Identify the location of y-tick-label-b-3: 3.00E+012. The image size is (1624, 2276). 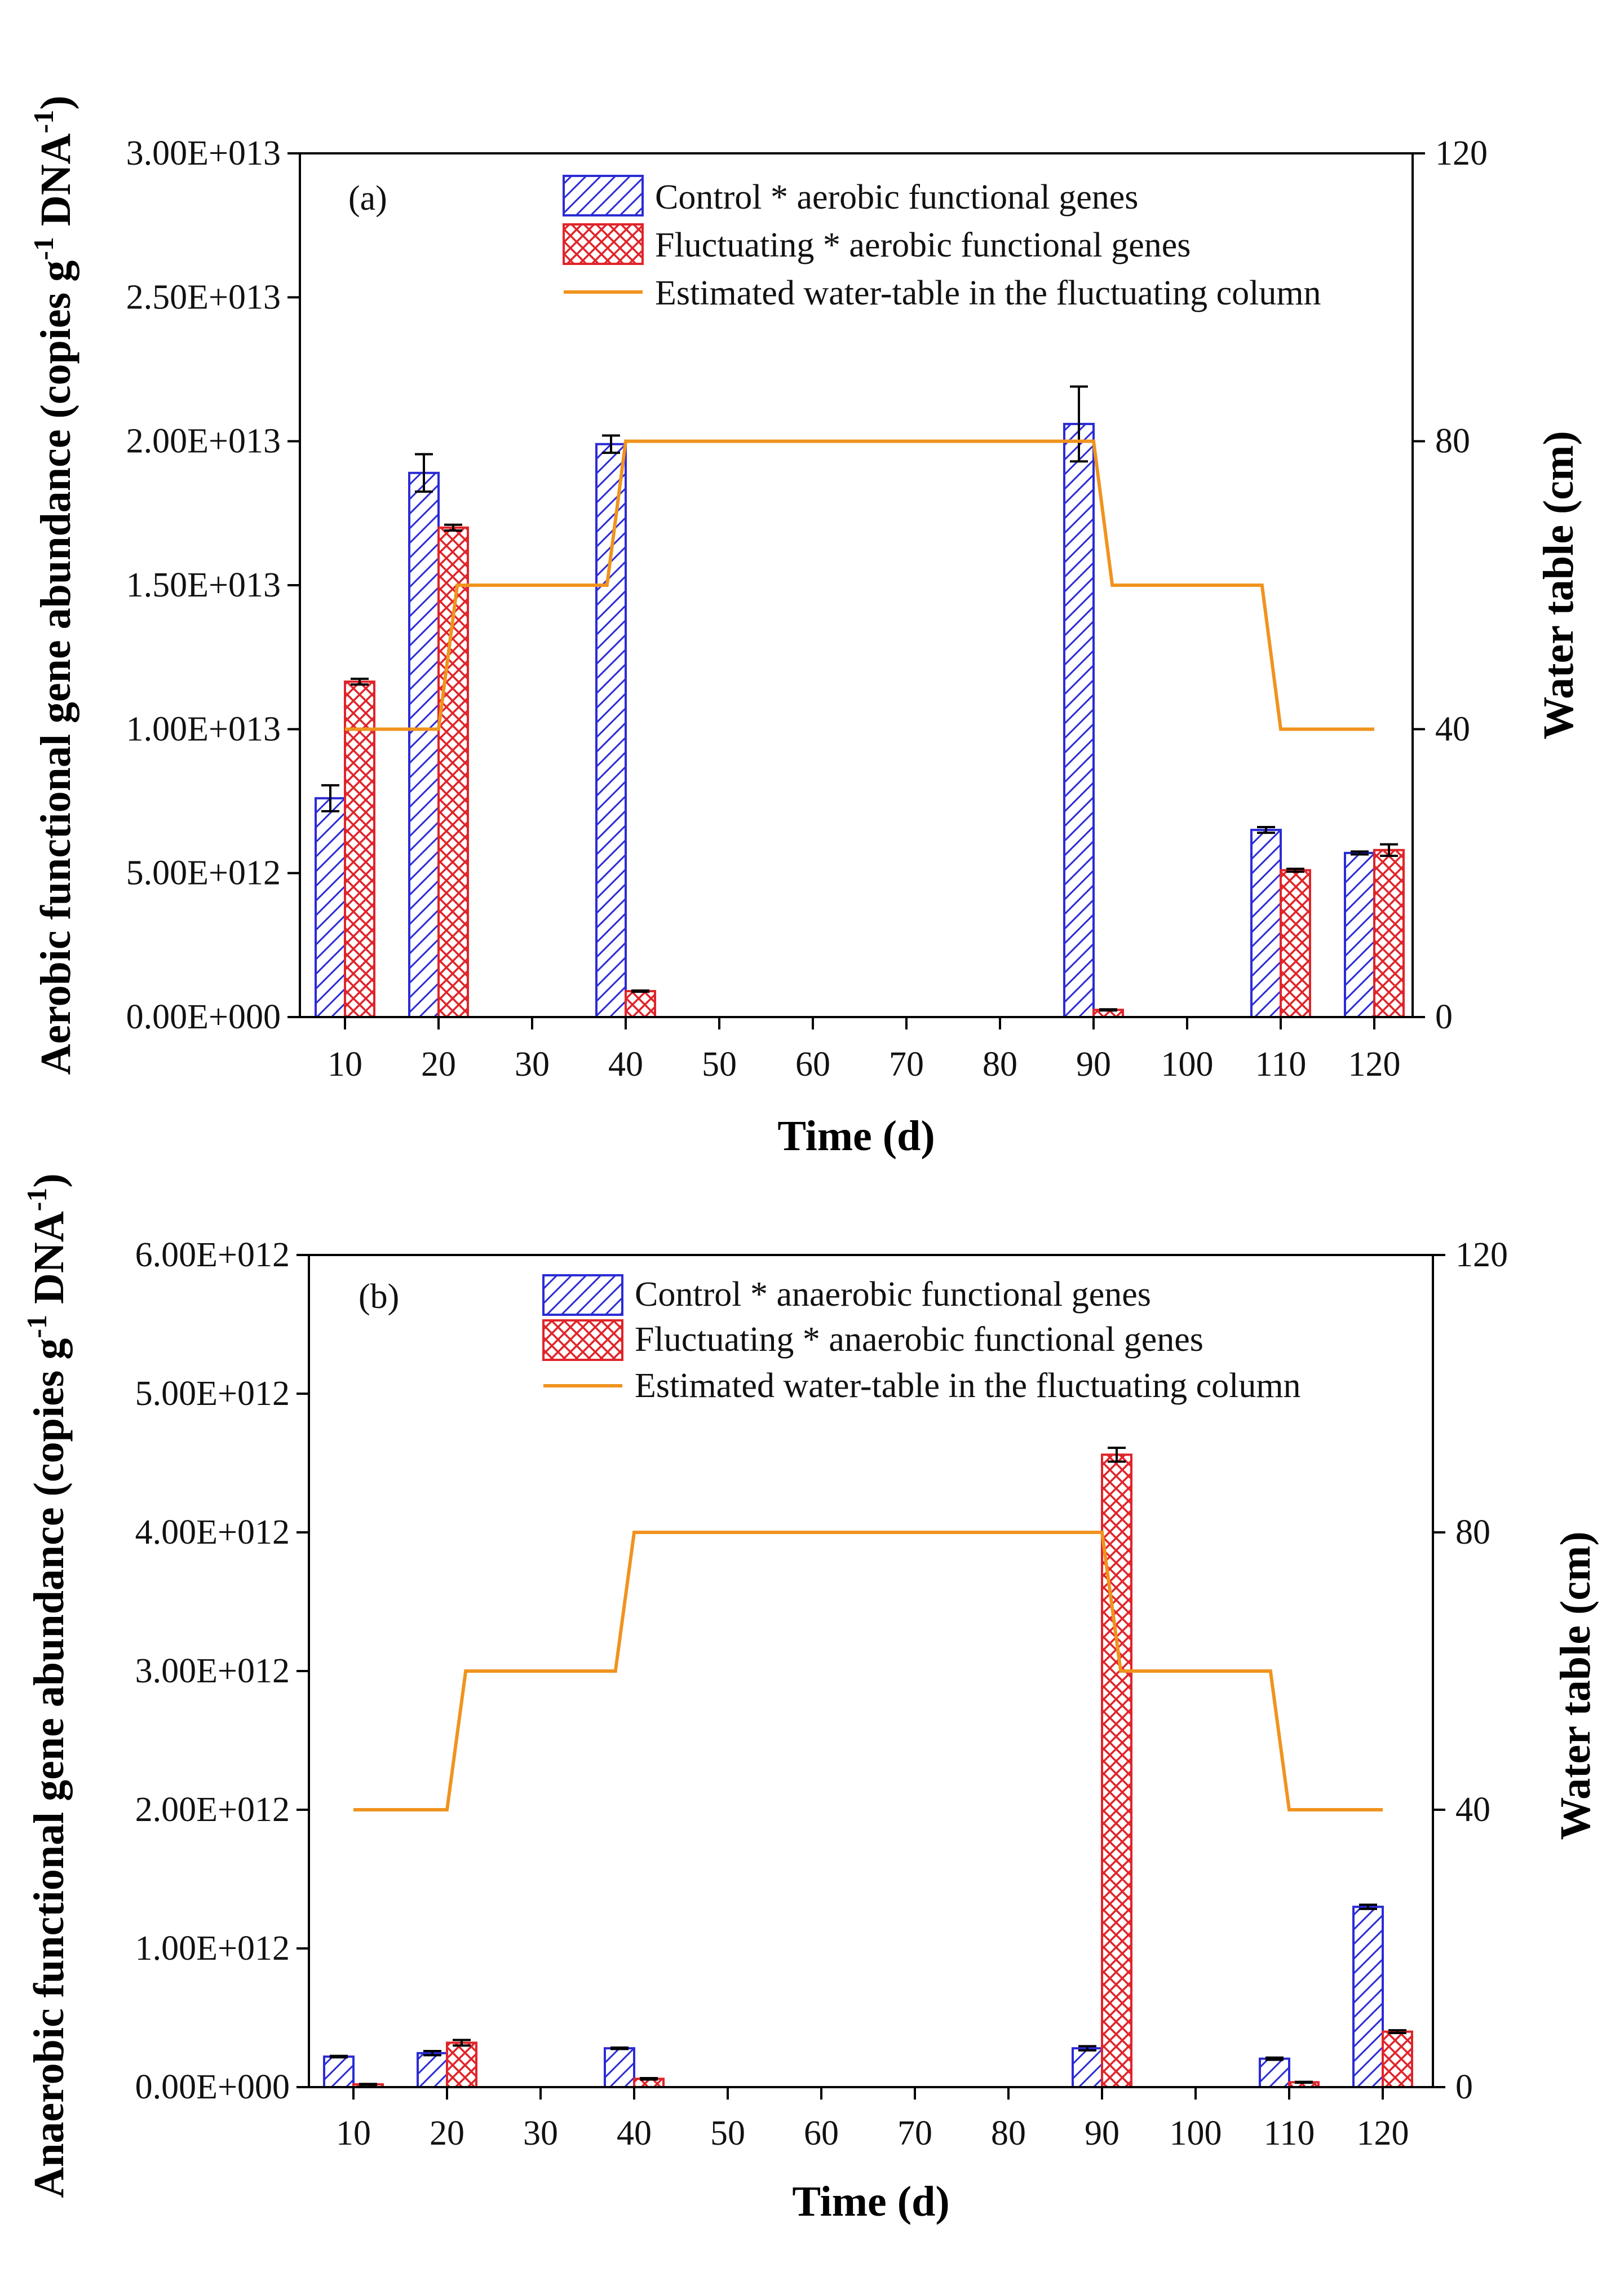
(212, 1671).